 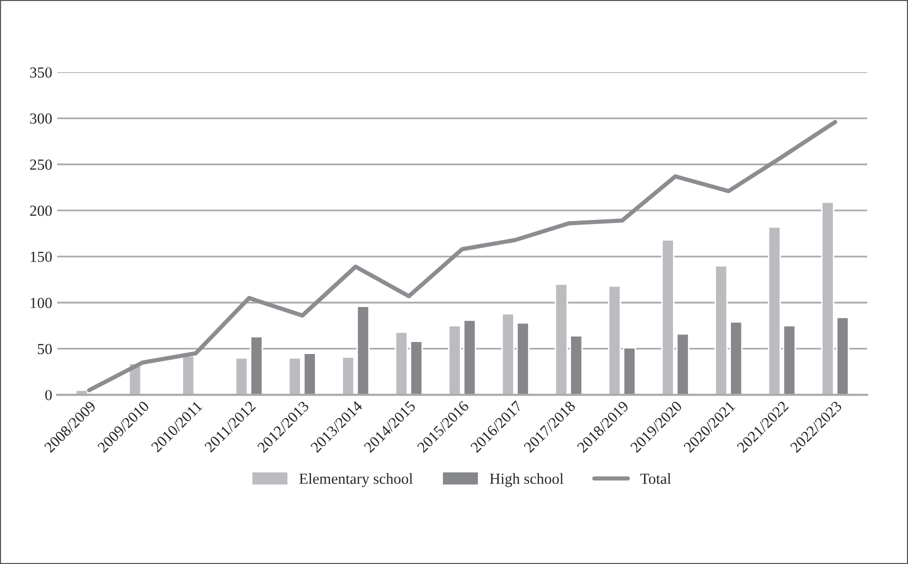 I want to click on y-tick-label: 150, so click(x=41, y=257).